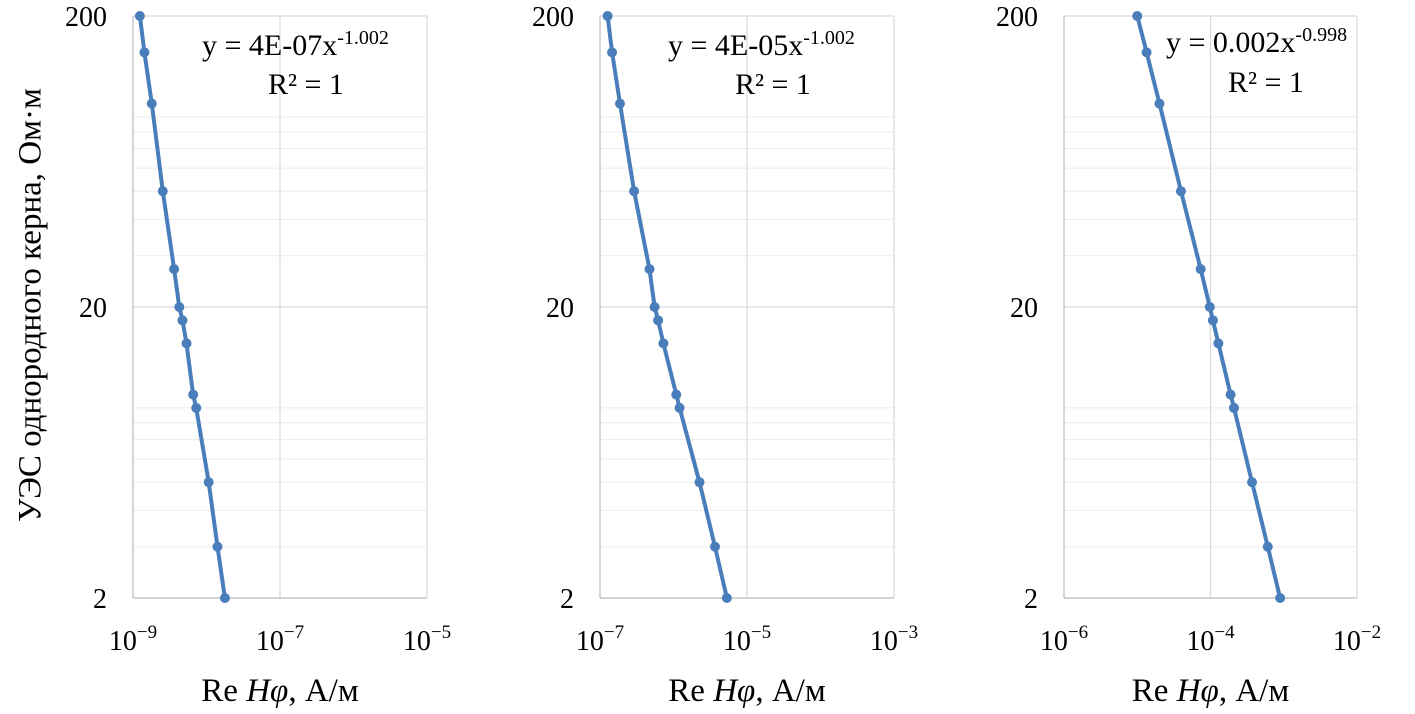 The image size is (1415, 714). Describe the element at coordinates (894, 639) in the screenshot. I see `x-tick-label: 10⁻³` at that location.